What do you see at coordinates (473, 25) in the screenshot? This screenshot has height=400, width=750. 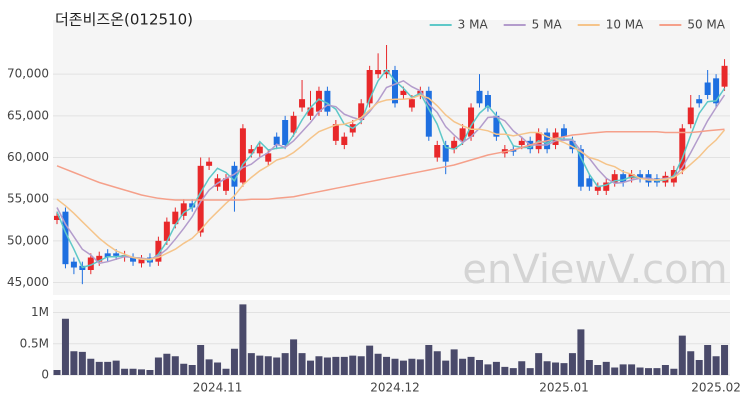 I see `legend-label: 3 MA` at bounding box center [473, 25].